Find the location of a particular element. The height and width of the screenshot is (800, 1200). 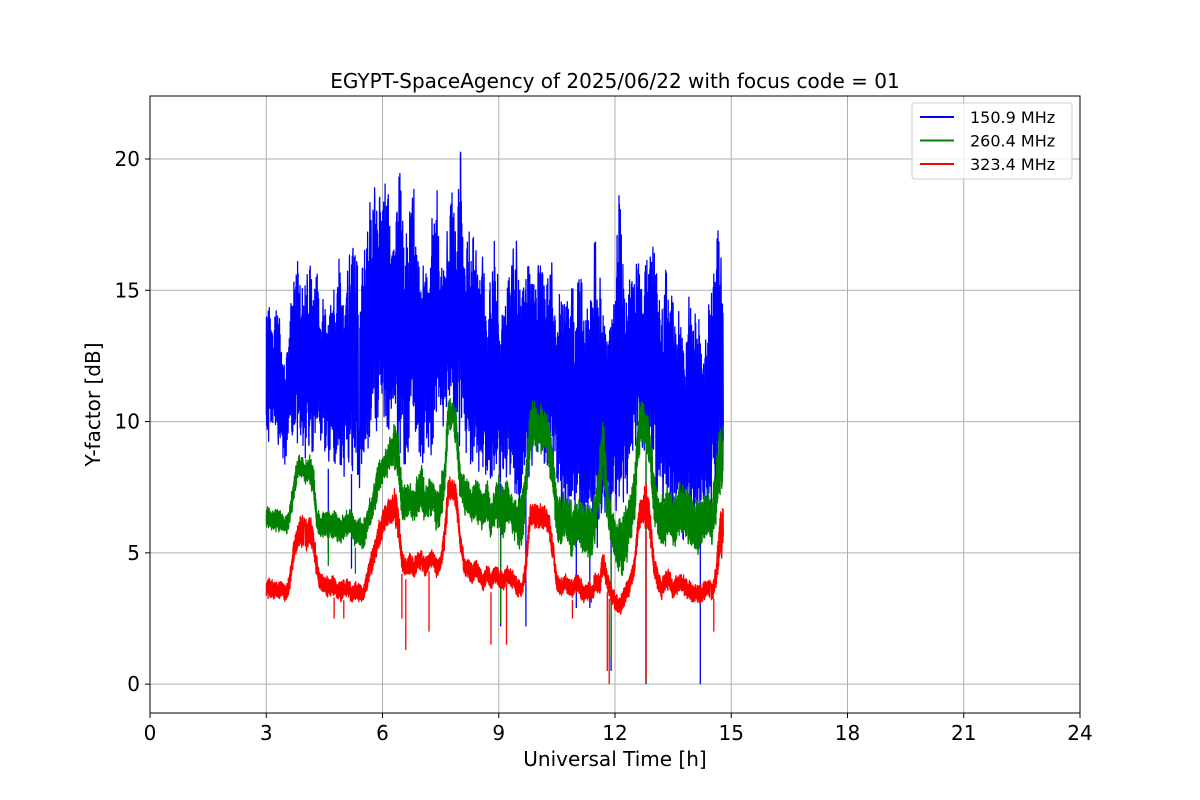

y-tick-label: 10 is located at coordinates (127, 422).